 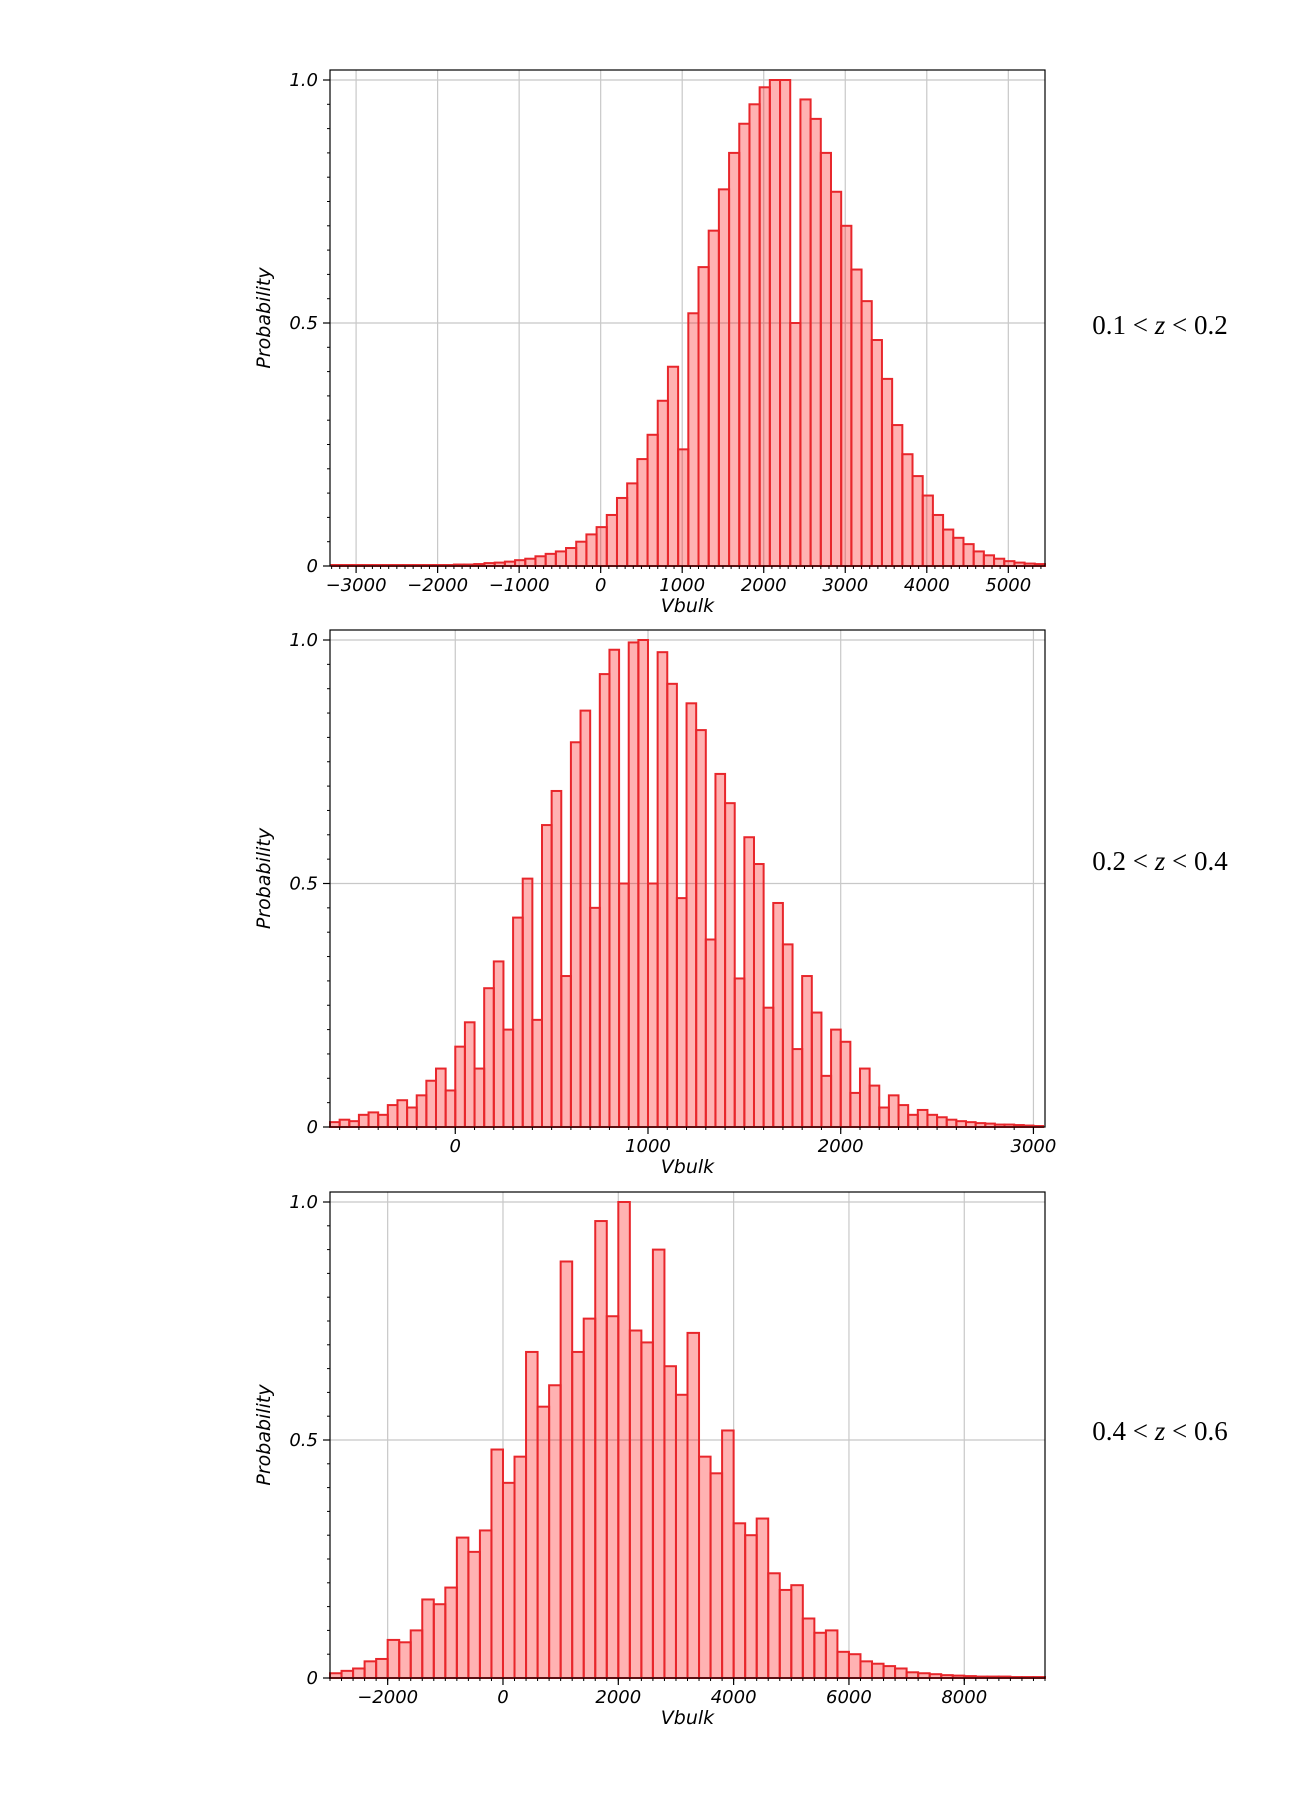 I want to click on range-suffix: < 0.4, so click(x=1196, y=861).